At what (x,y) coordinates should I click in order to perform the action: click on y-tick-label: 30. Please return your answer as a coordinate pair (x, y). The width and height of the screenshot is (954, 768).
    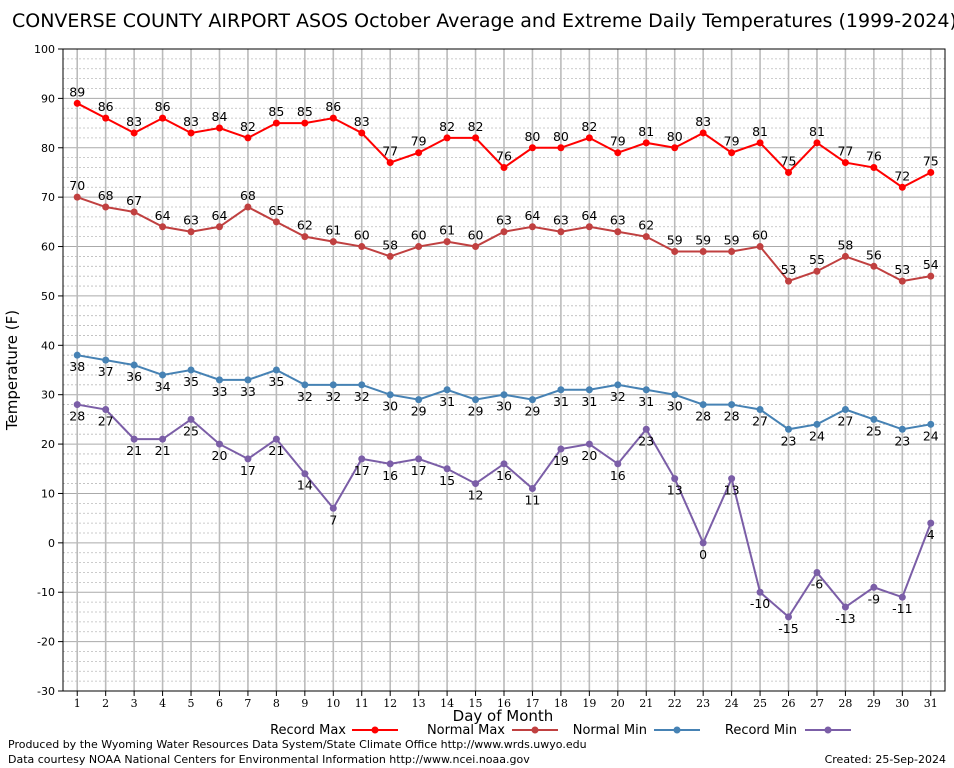
    Looking at the image, I should click on (48, 395).